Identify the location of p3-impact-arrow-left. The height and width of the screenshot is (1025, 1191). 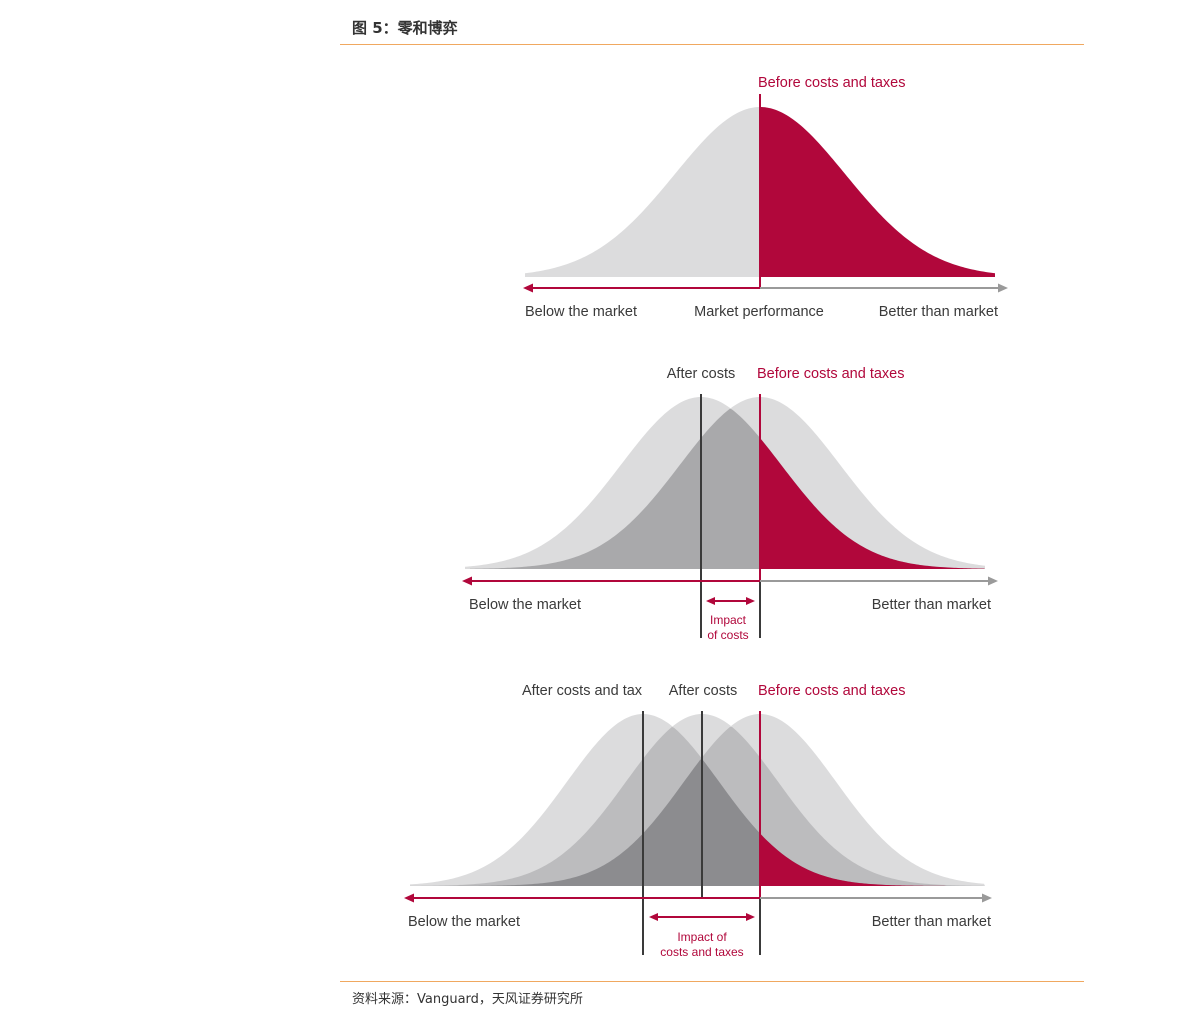
(653, 917).